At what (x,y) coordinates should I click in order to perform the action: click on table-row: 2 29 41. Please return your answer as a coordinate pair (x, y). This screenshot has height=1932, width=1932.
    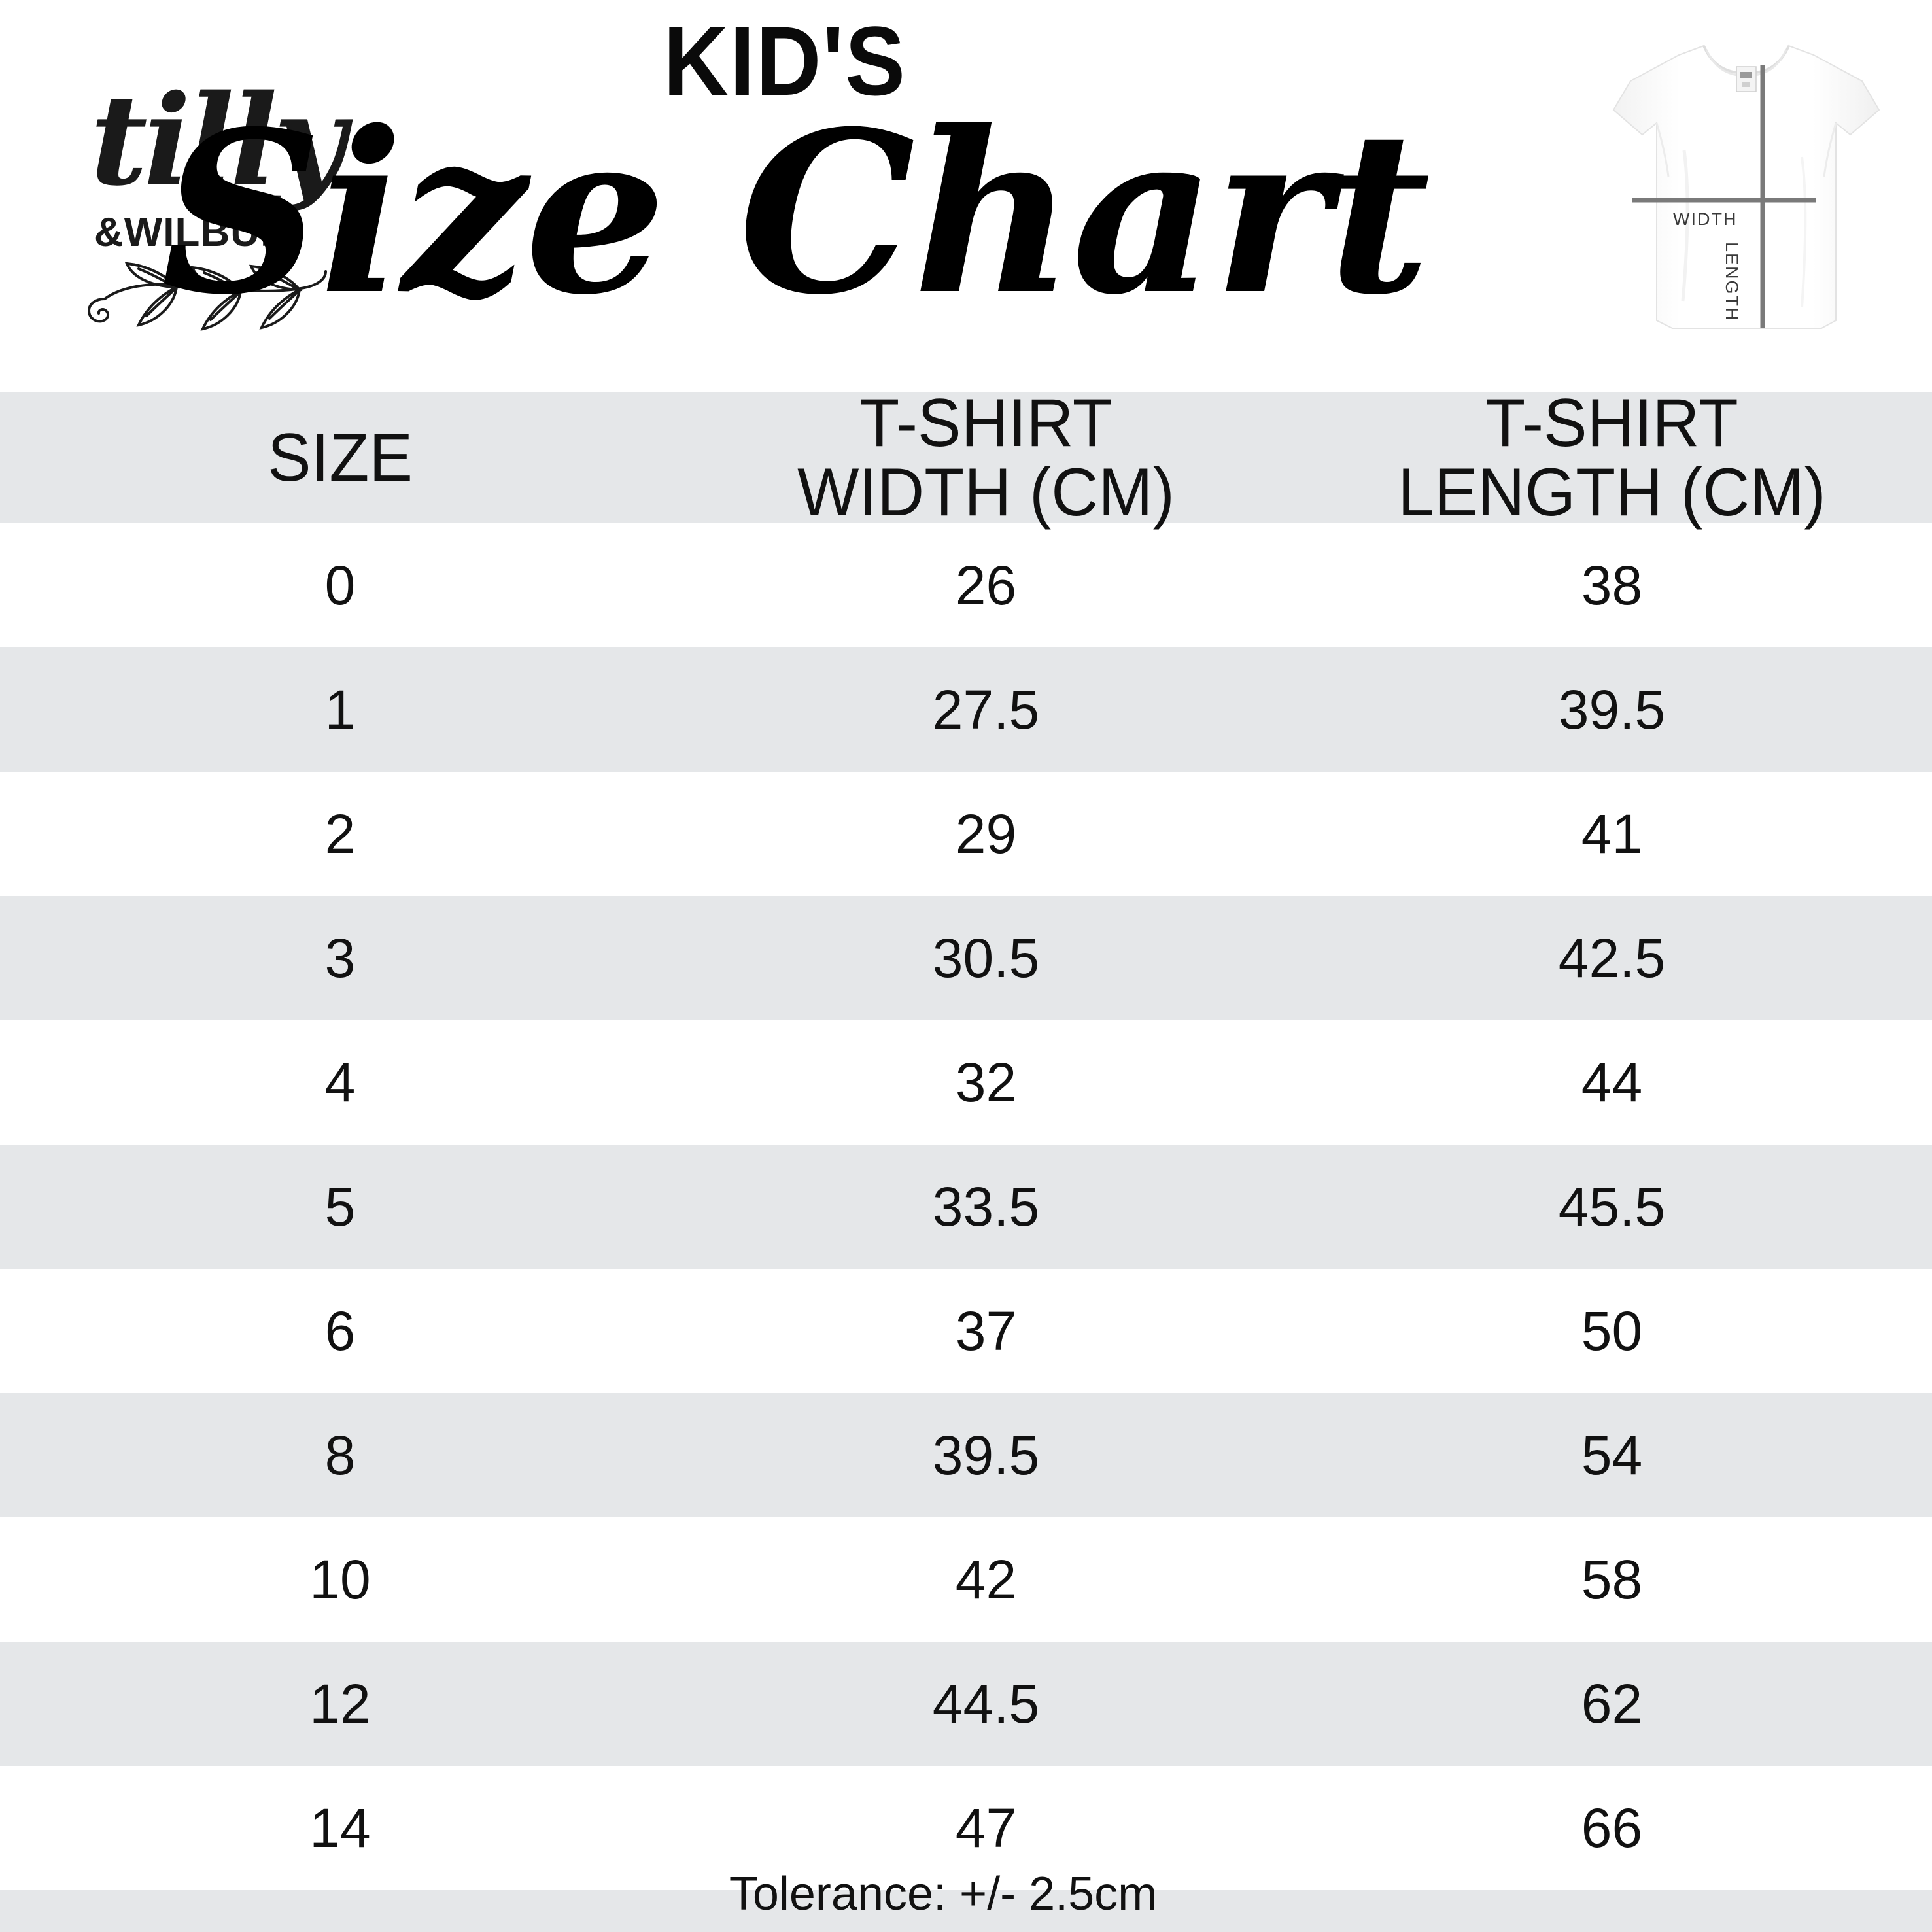
    Looking at the image, I should click on (966, 834).